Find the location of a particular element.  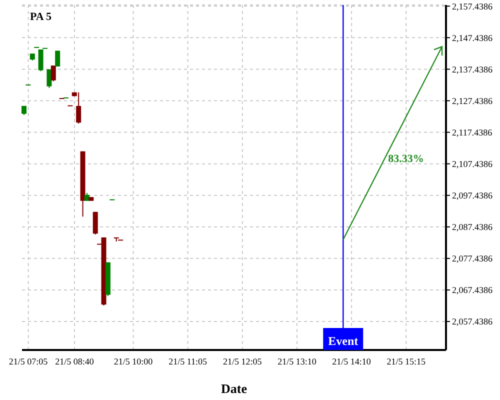

y-tick-label: 2,077.4386 is located at coordinates (472, 259).